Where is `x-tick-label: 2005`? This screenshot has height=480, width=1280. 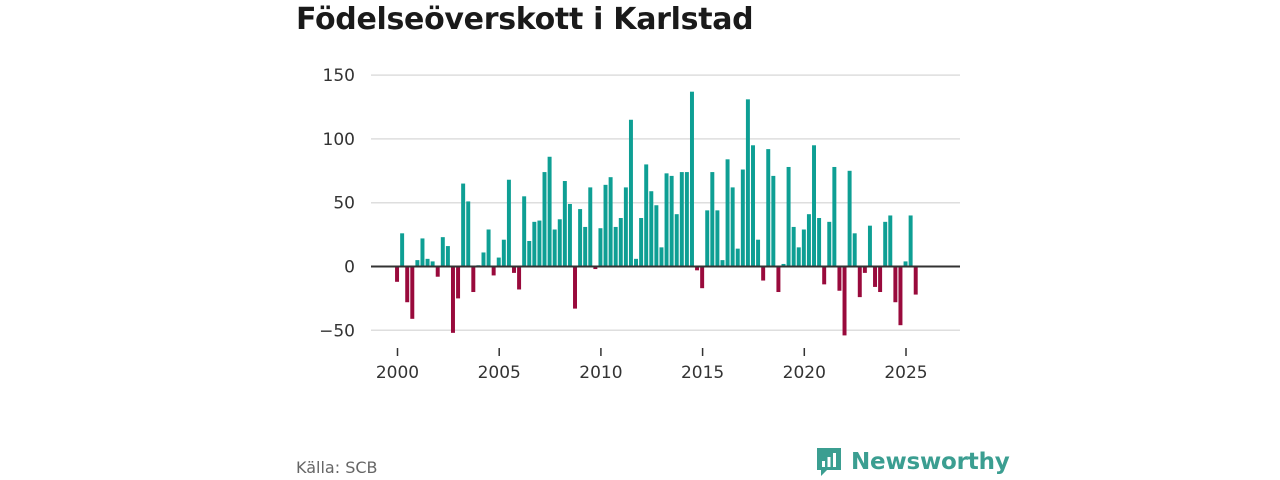 x-tick-label: 2005 is located at coordinates (499, 373).